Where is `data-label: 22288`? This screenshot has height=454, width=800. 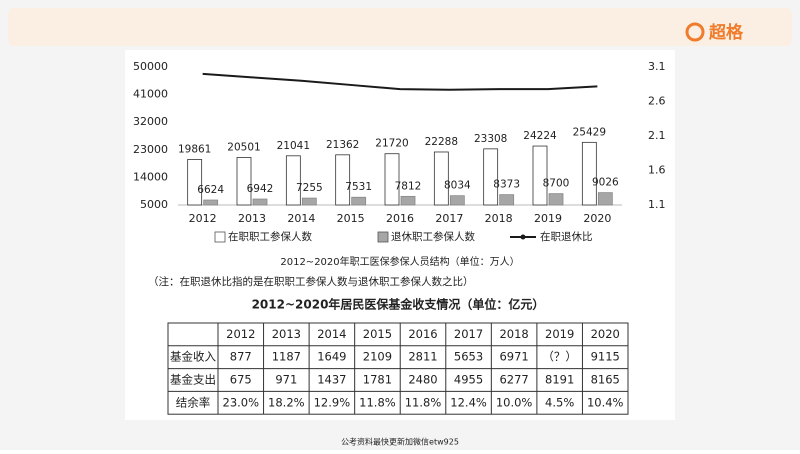 data-label: 22288 is located at coordinates (441, 142).